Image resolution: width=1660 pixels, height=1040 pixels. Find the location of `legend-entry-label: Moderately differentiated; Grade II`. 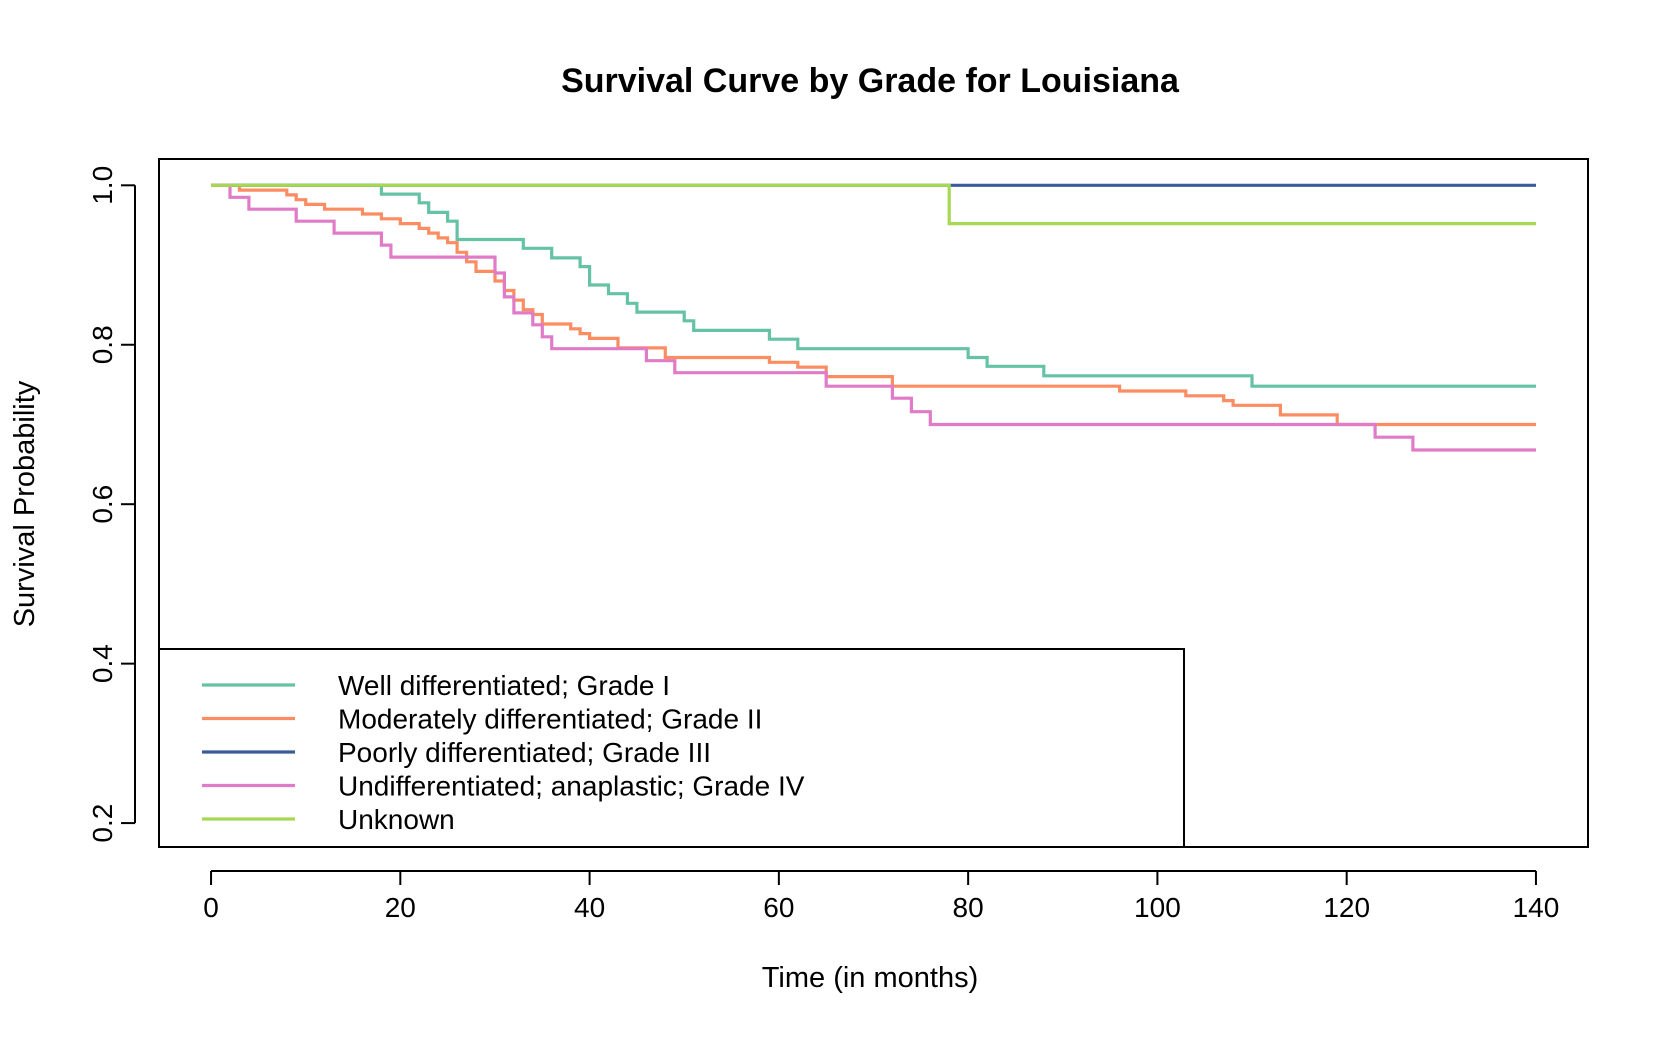

legend-entry-label: Moderately differentiated; Grade II is located at coordinates (550, 719).